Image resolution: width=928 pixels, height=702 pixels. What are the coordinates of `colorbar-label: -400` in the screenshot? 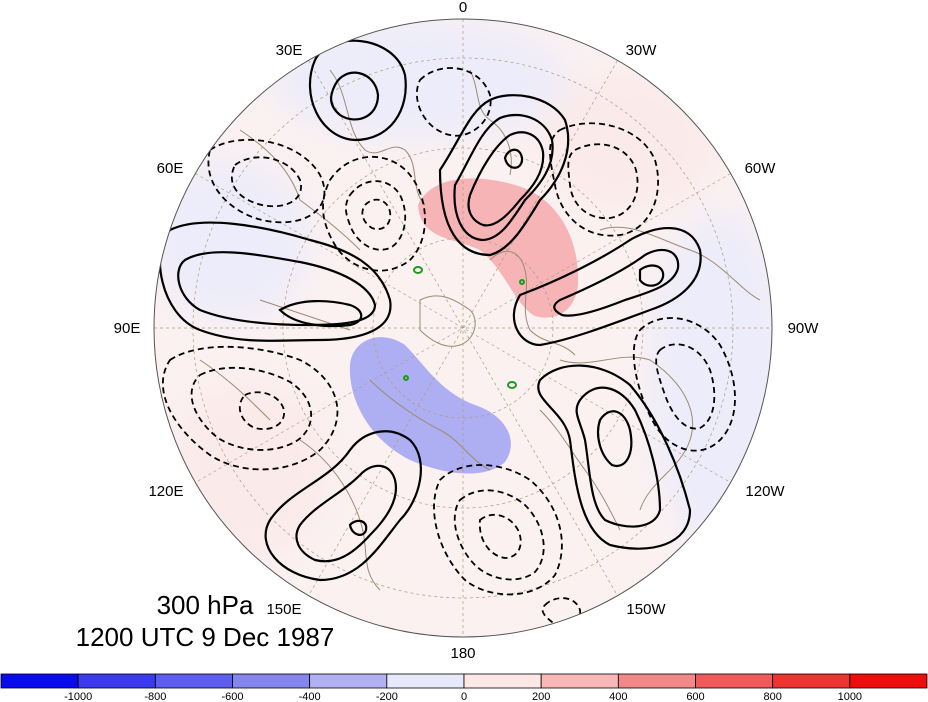 It's located at (310, 696).